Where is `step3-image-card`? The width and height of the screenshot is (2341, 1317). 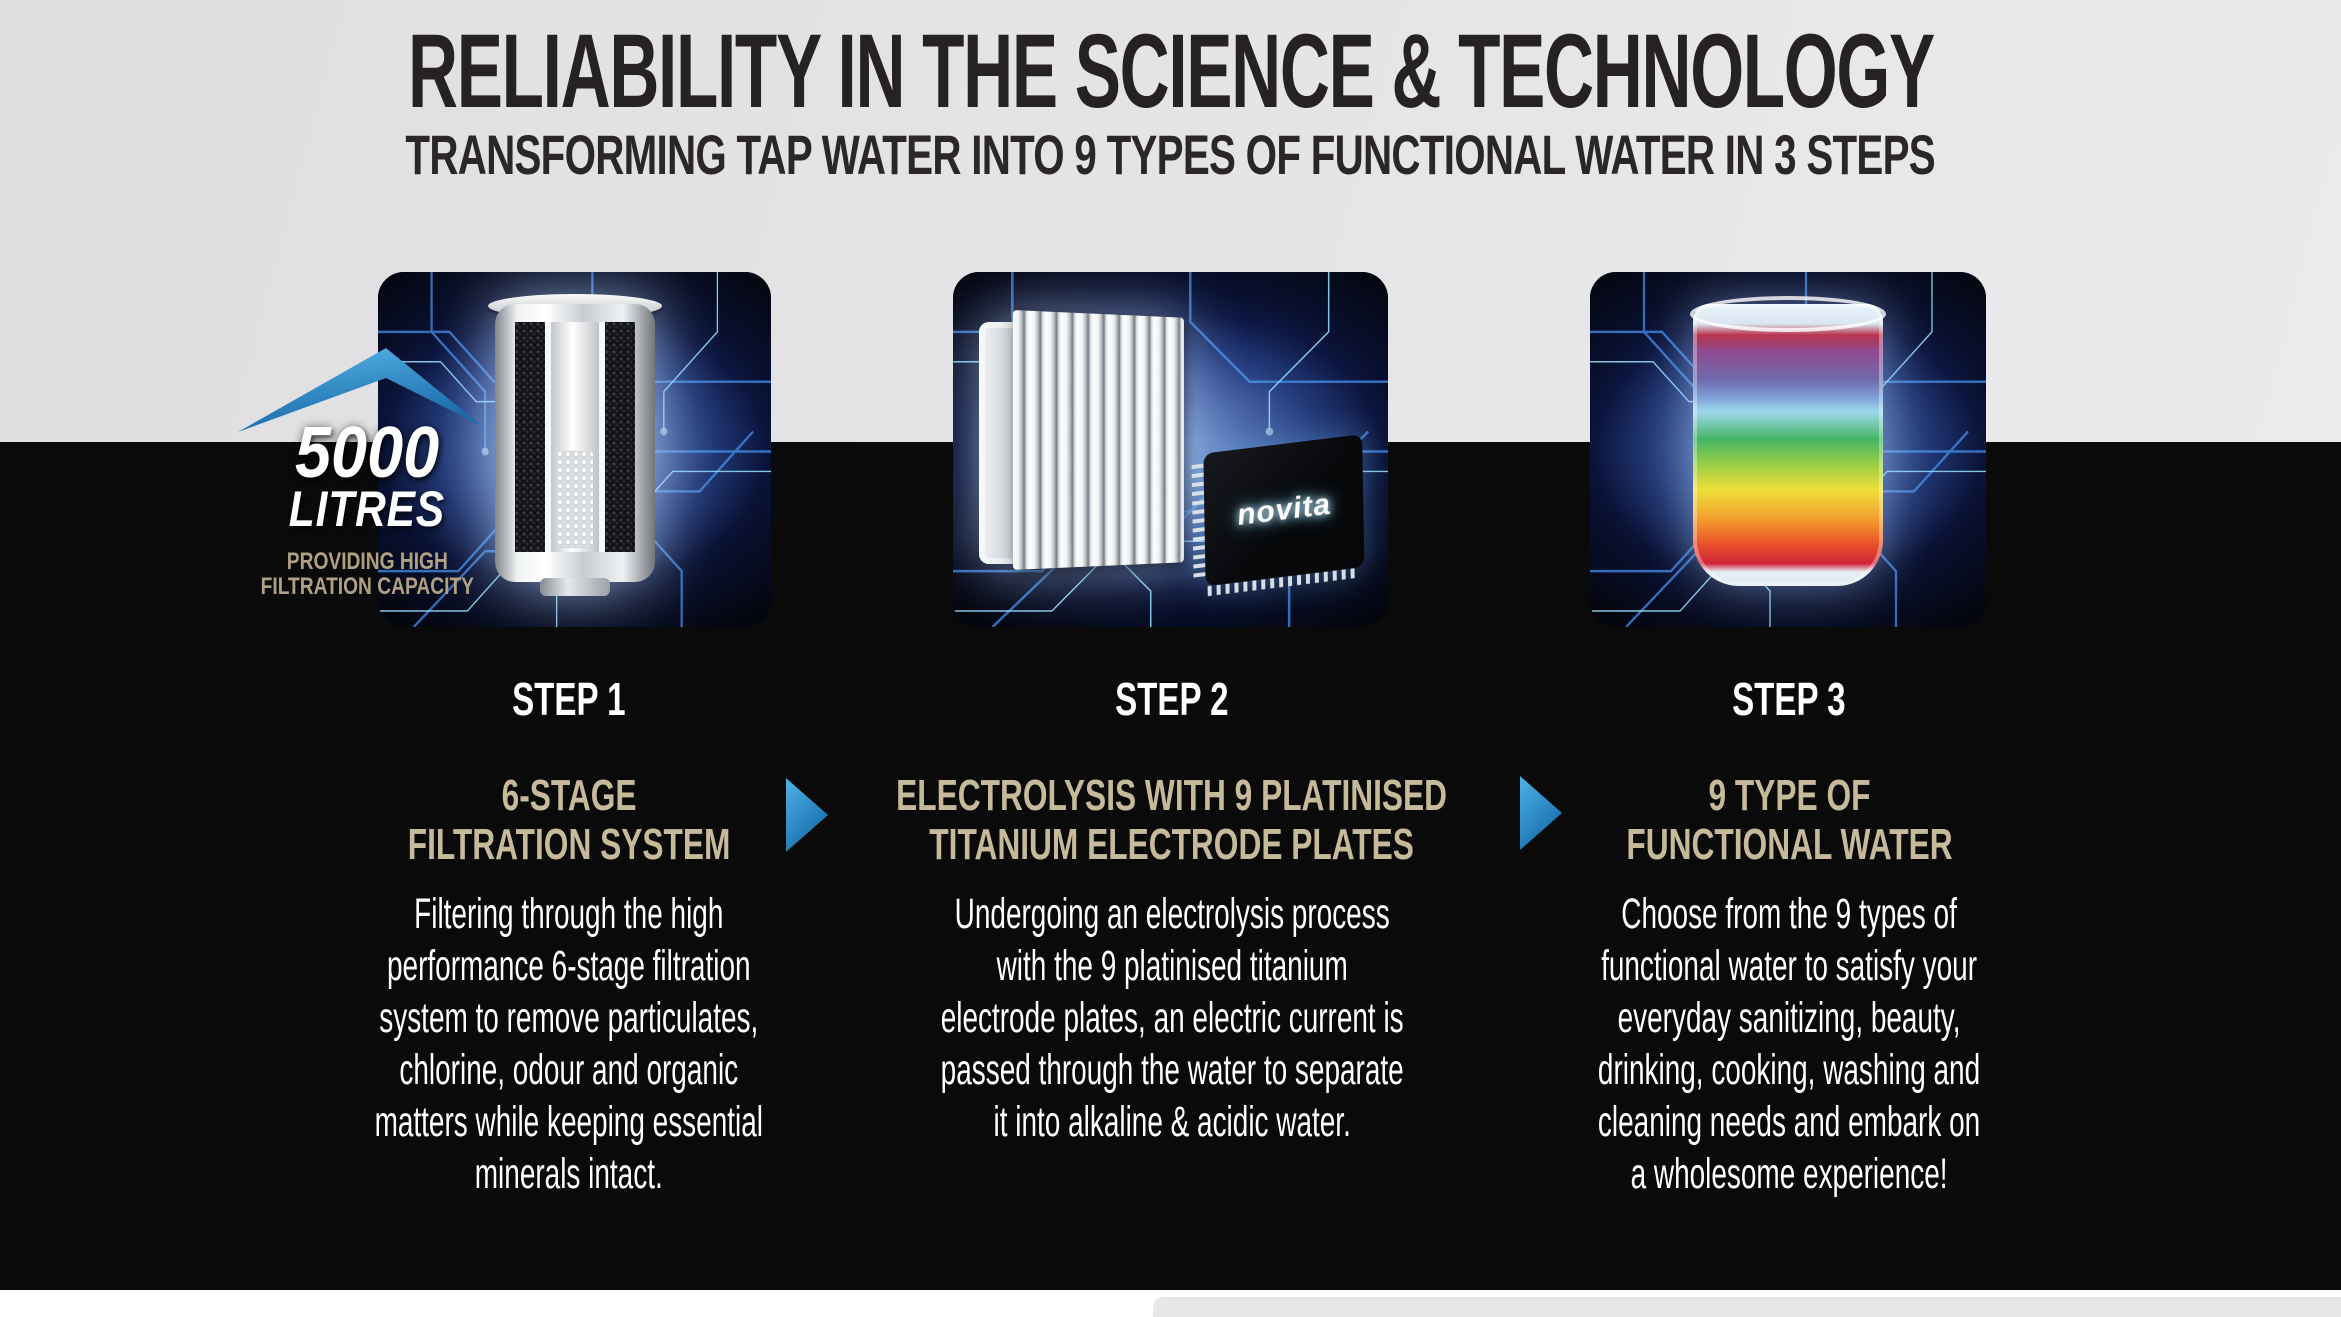
step3-image-card is located at coordinates (1788, 449).